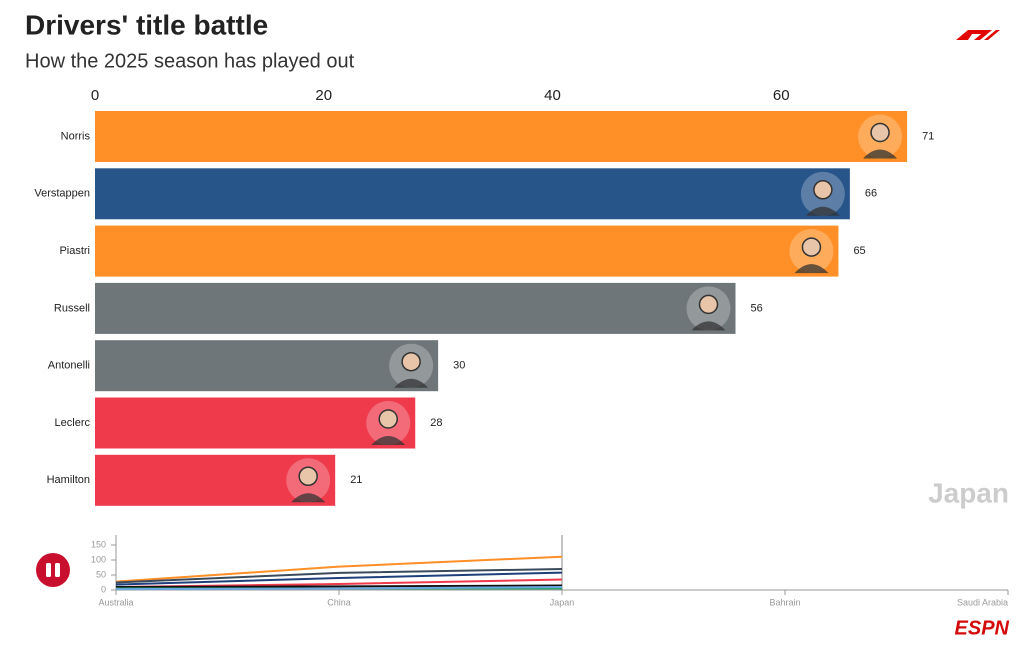 The height and width of the screenshot is (650, 1020). What do you see at coordinates (74, 251) in the screenshot?
I see `category-label: Piastri` at bounding box center [74, 251].